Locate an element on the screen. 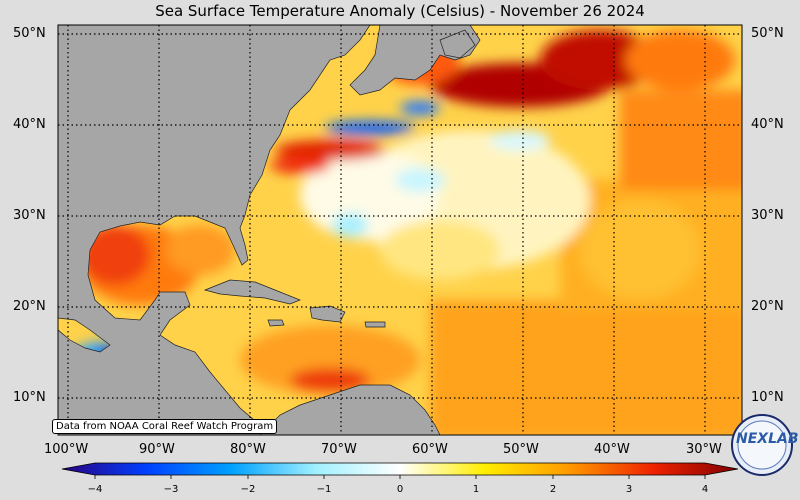 Image resolution: width=800 pixels, height=500 pixels. lat-label-20n-left: 20°N is located at coordinates (29, 306).